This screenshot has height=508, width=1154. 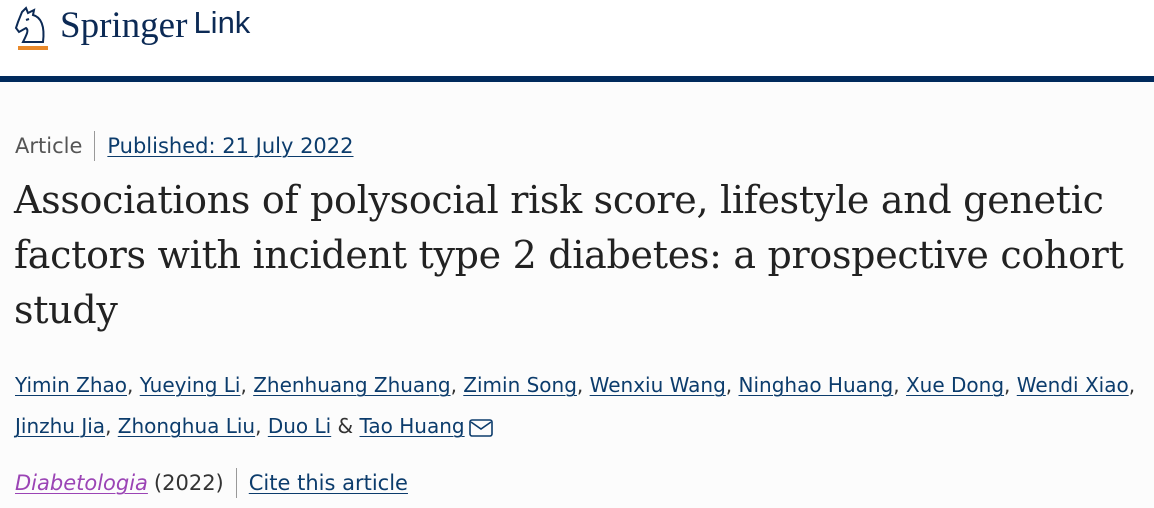 I want to click on article-meta: Article Published: 21 July 2022, so click(x=184, y=146).